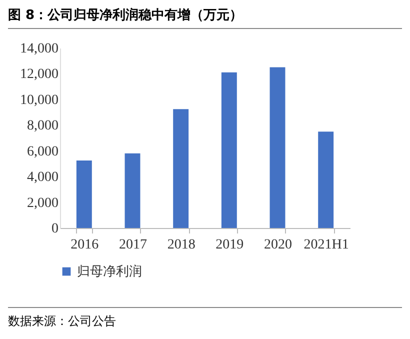 The height and width of the screenshot is (339, 410). I want to click on y-tick-label: 6,000, so click(42, 152).